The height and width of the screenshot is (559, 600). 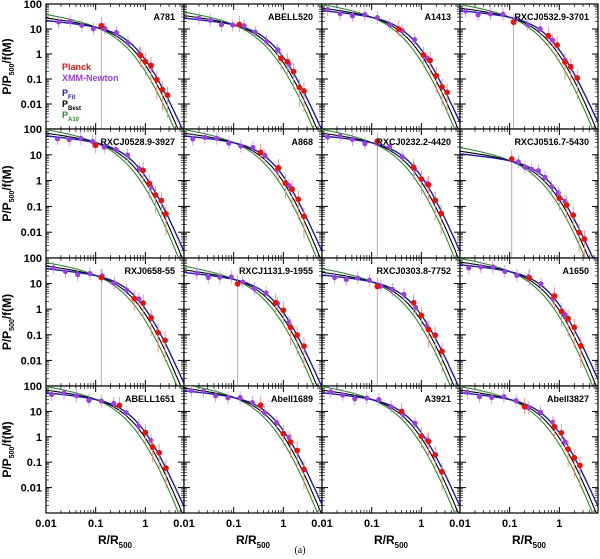 What do you see at coordinates (34, 80) in the screenshot?
I see `y-tick-label: 0.1` at bounding box center [34, 80].